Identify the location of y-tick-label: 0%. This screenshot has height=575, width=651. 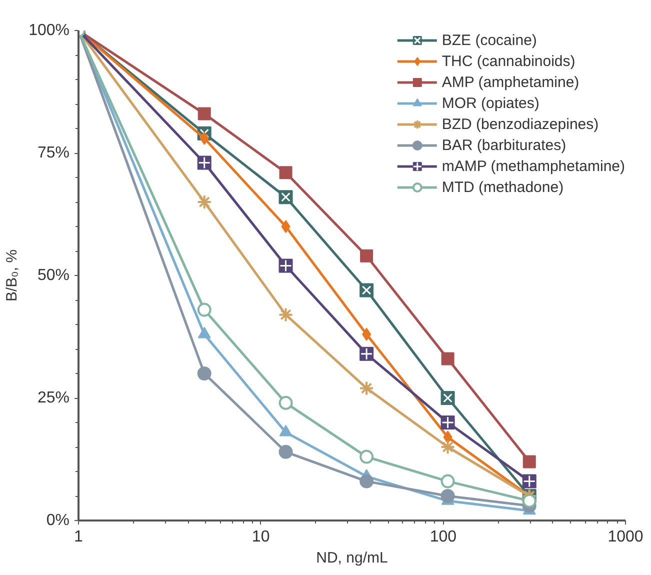
(58, 520).